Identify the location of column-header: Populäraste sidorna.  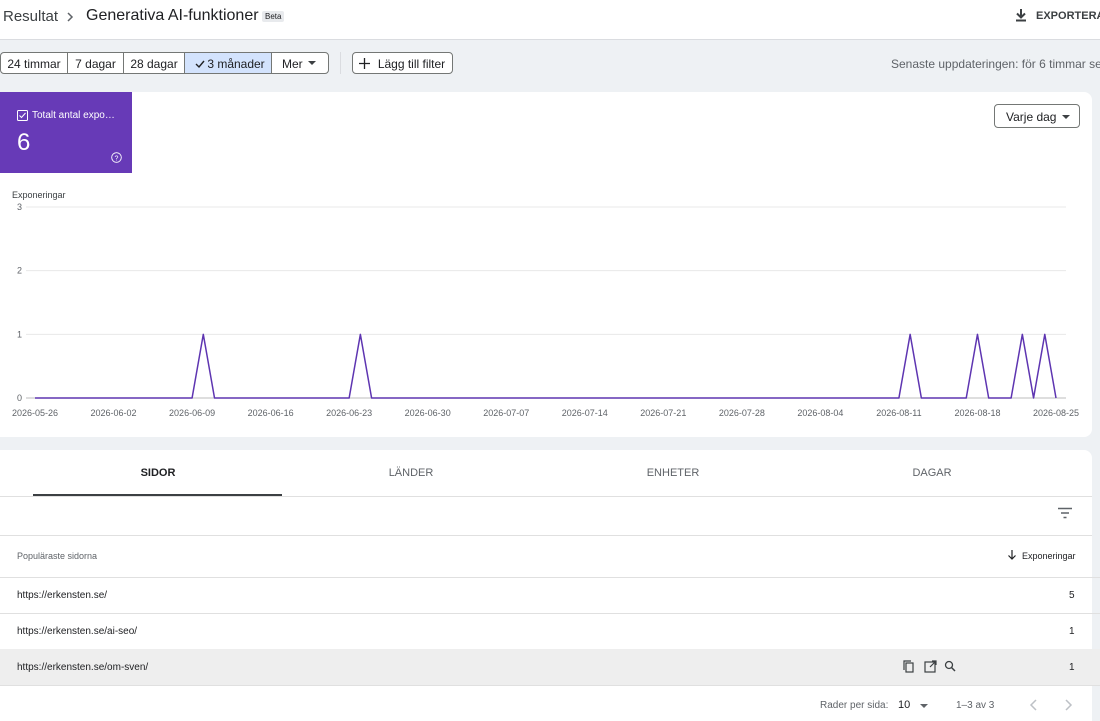
(57, 556).